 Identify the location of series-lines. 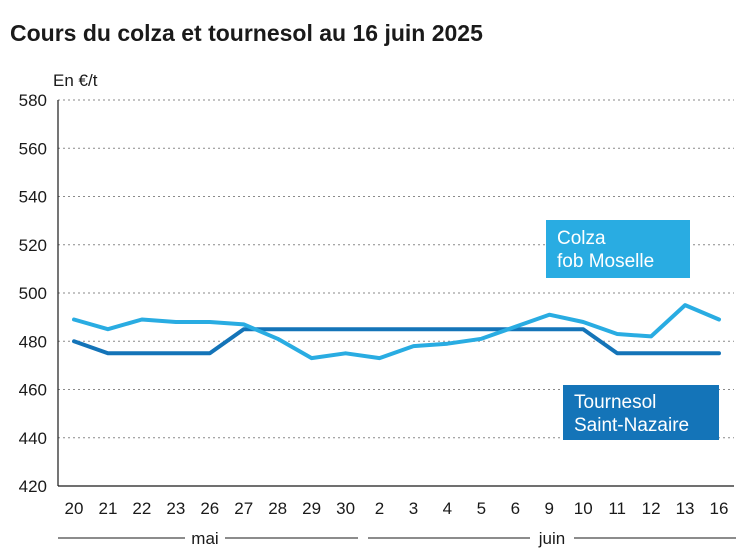
(396, 332).